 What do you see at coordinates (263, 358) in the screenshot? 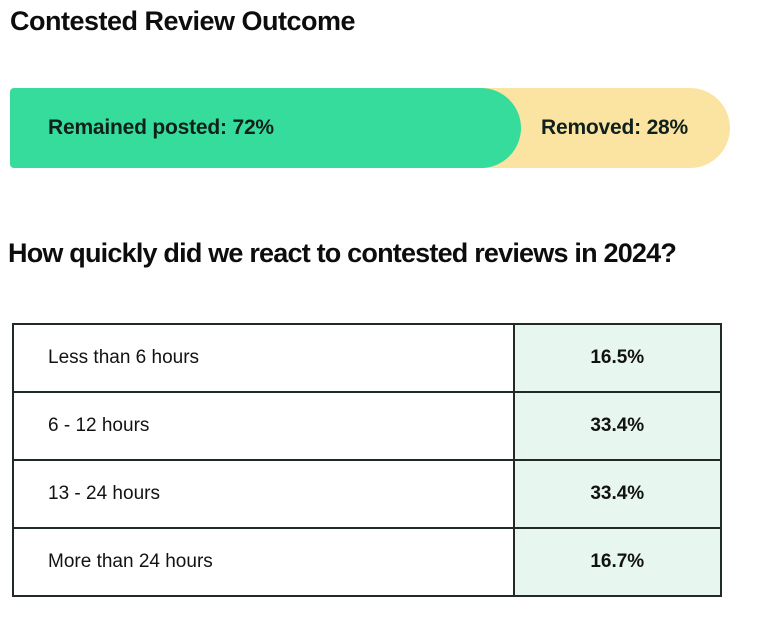
I see `row-label: Less than 6 hours` at bounding box center [263, 358].